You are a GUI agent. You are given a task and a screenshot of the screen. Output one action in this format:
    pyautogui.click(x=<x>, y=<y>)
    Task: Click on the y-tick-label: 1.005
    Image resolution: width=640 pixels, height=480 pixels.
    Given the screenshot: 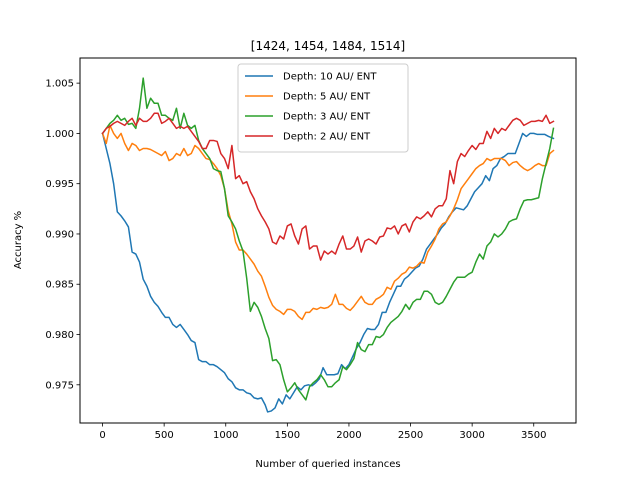 What is the action you would take?
    pyautogui.click(x=59, y=84)
    